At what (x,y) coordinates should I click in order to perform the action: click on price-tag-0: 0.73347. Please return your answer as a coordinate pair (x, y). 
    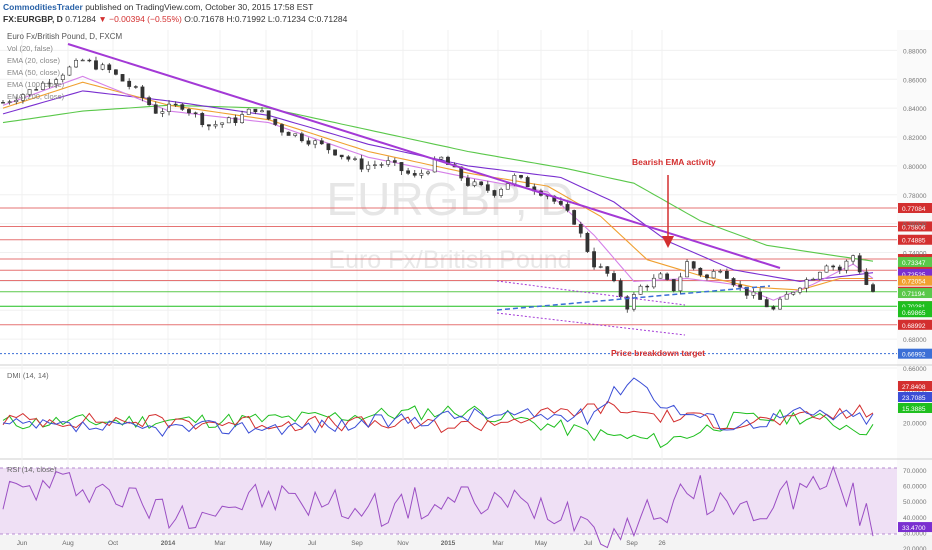
    Looking at the image, I should click on (915, 261).